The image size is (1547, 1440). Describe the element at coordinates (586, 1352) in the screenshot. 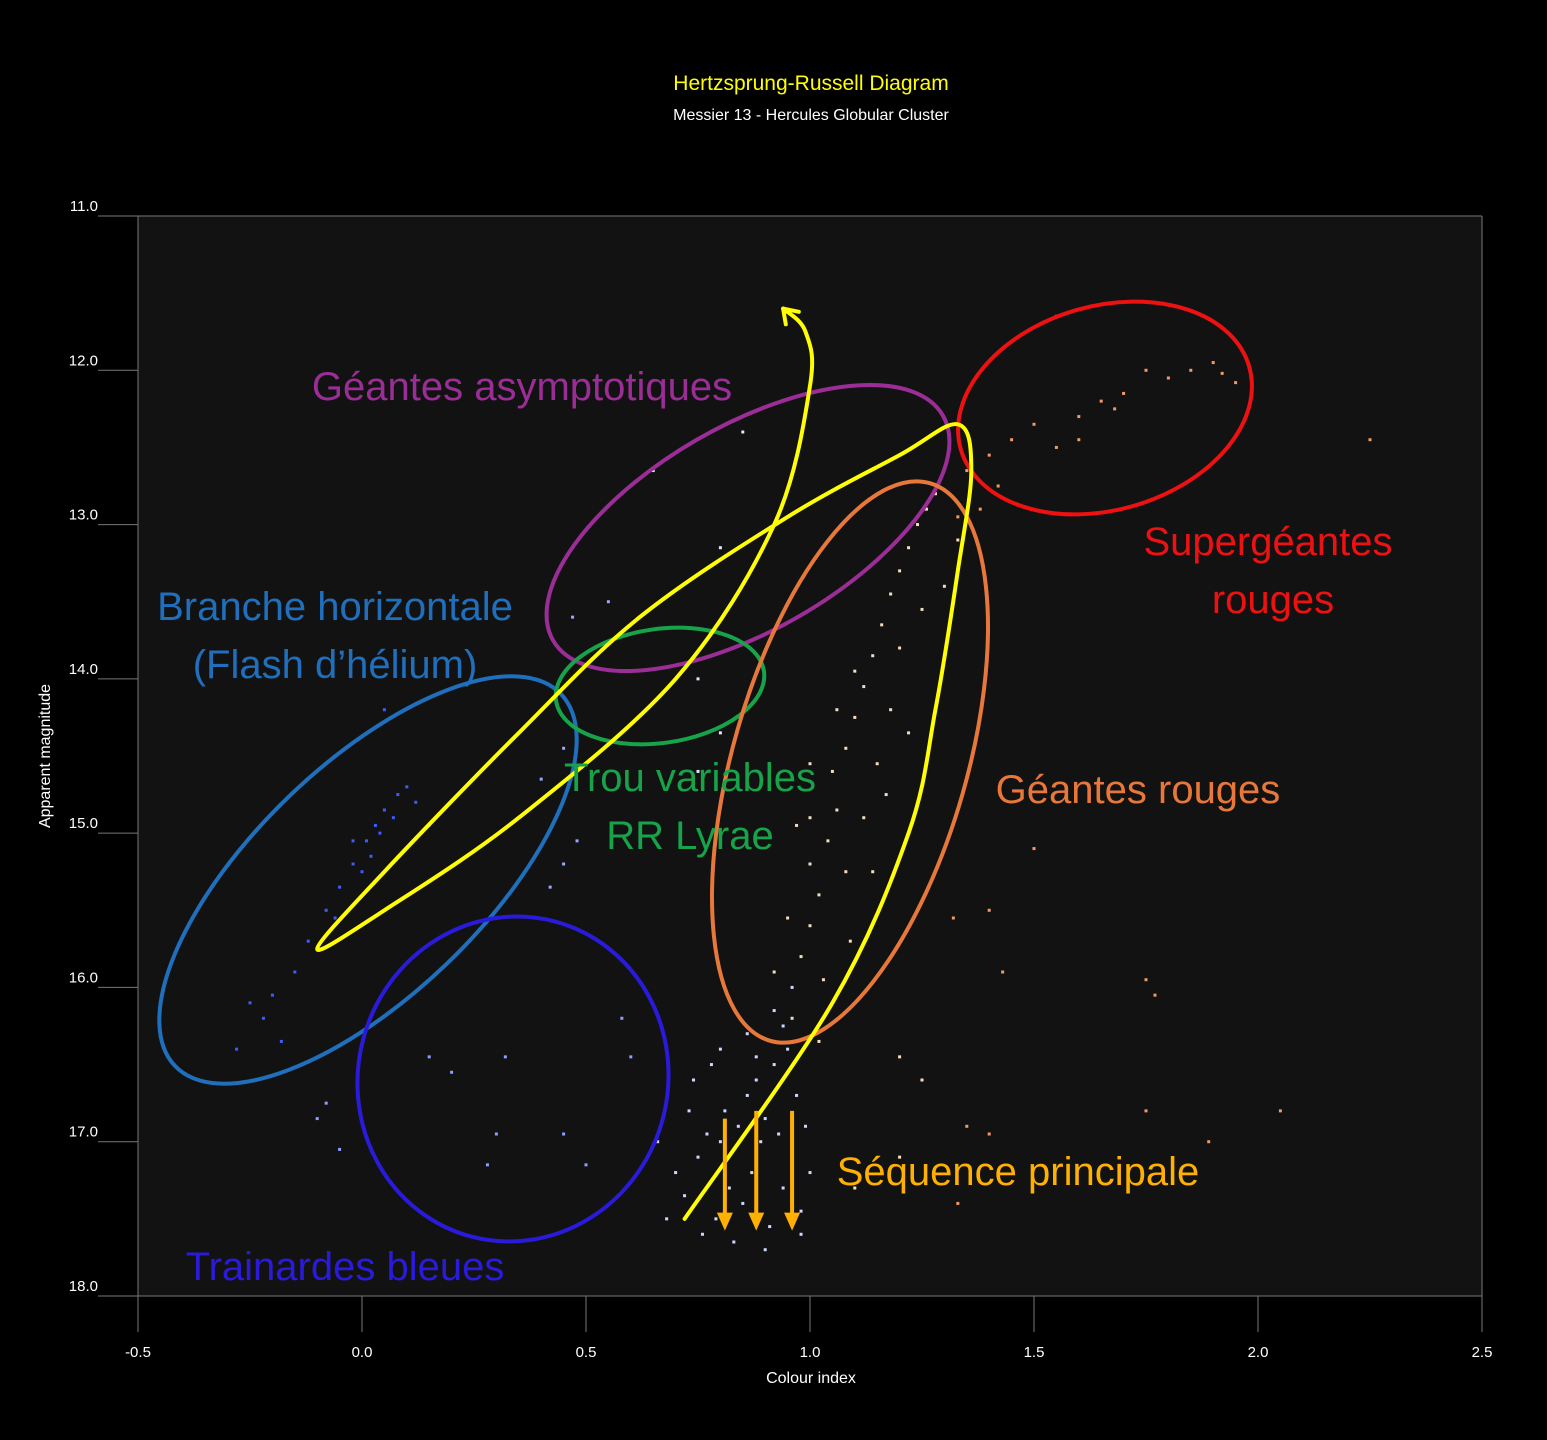

I see `x-tick-label: 0.5` at that location.